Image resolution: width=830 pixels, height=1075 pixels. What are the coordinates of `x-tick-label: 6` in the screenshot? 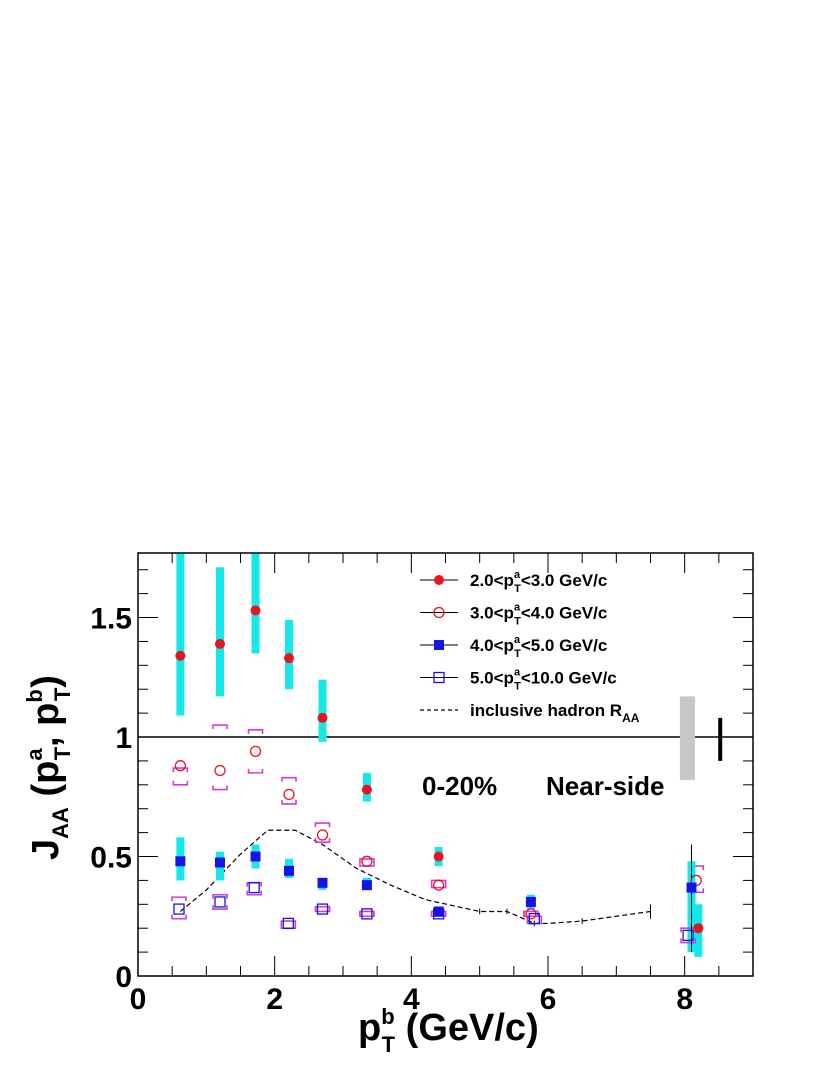 It's located at (548, 999).